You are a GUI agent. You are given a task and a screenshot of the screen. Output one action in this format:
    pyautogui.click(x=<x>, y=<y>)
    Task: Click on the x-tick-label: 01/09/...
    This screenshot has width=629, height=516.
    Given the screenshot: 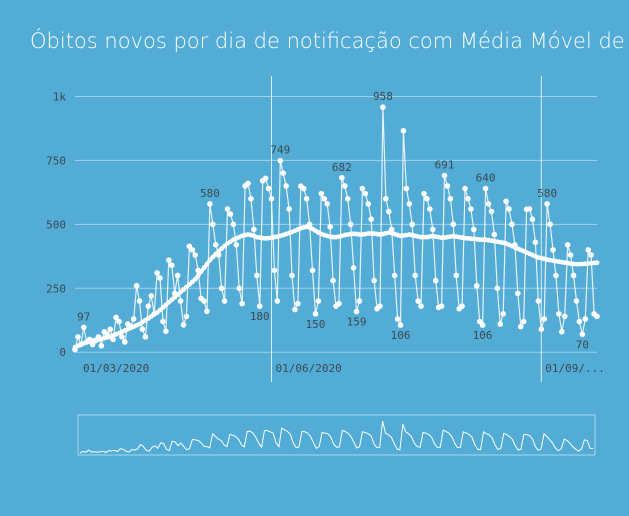 What is the action you would take?
    pyautogui.click(x=575, y=368)
    